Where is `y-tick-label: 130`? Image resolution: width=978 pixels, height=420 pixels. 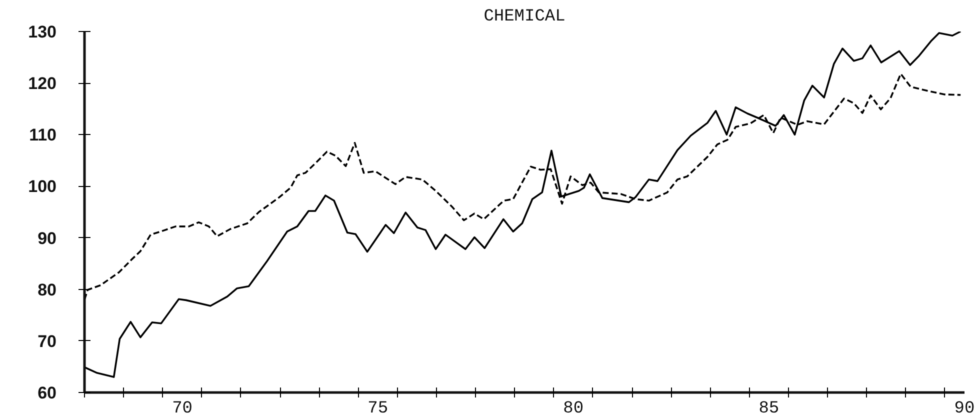 y-tick-label: 130 is located at coordinates (42, 32).